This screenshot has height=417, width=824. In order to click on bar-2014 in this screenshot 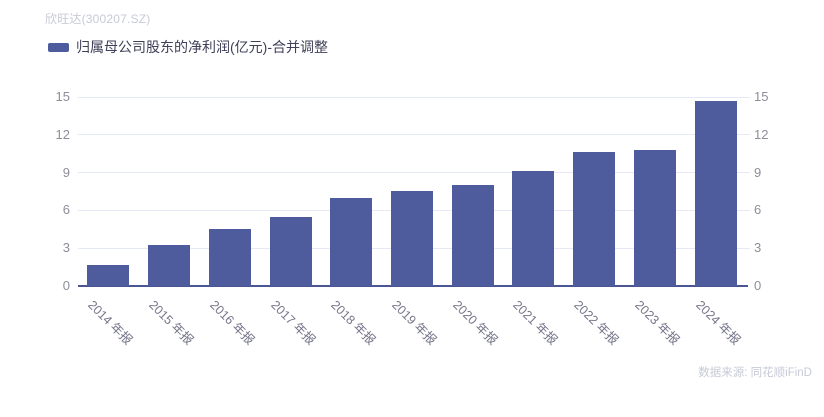, I will do `click(108, 275)`.